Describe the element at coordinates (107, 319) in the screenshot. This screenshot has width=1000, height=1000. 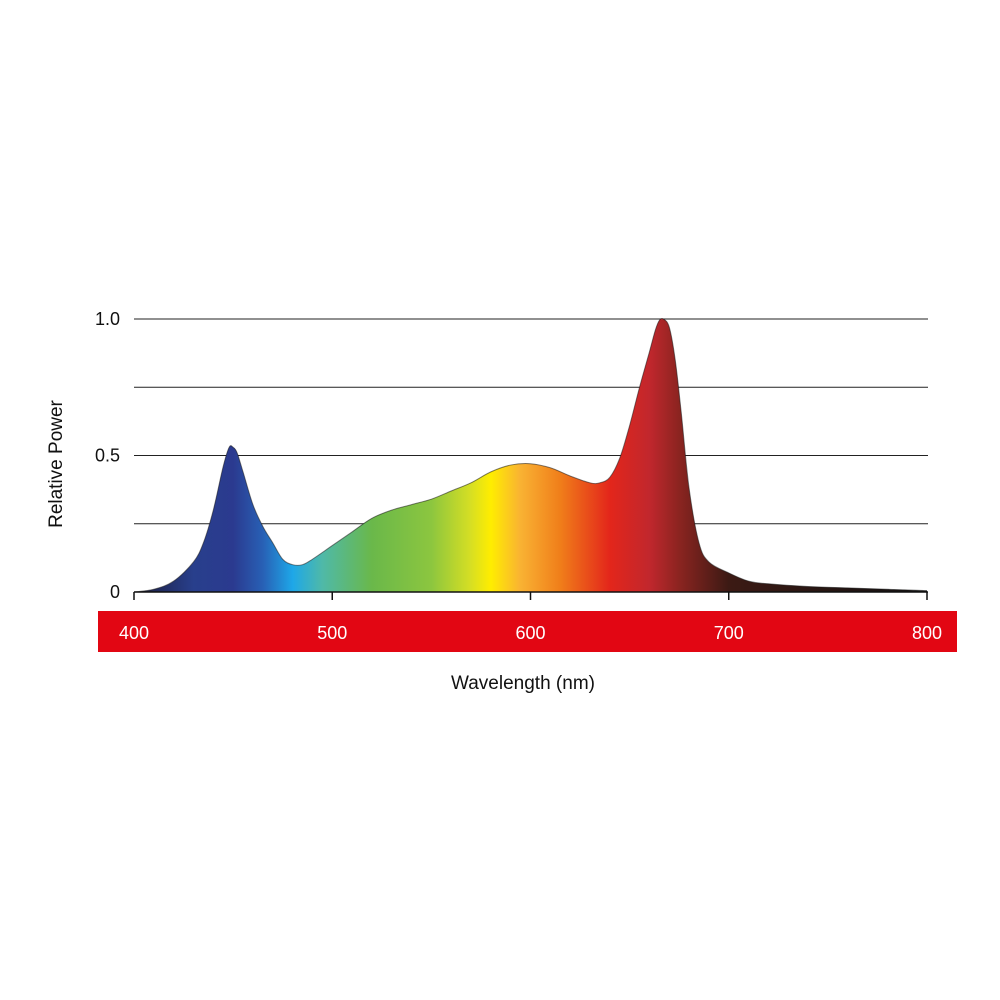
I see `y-tick-label: 1.0` at that location.